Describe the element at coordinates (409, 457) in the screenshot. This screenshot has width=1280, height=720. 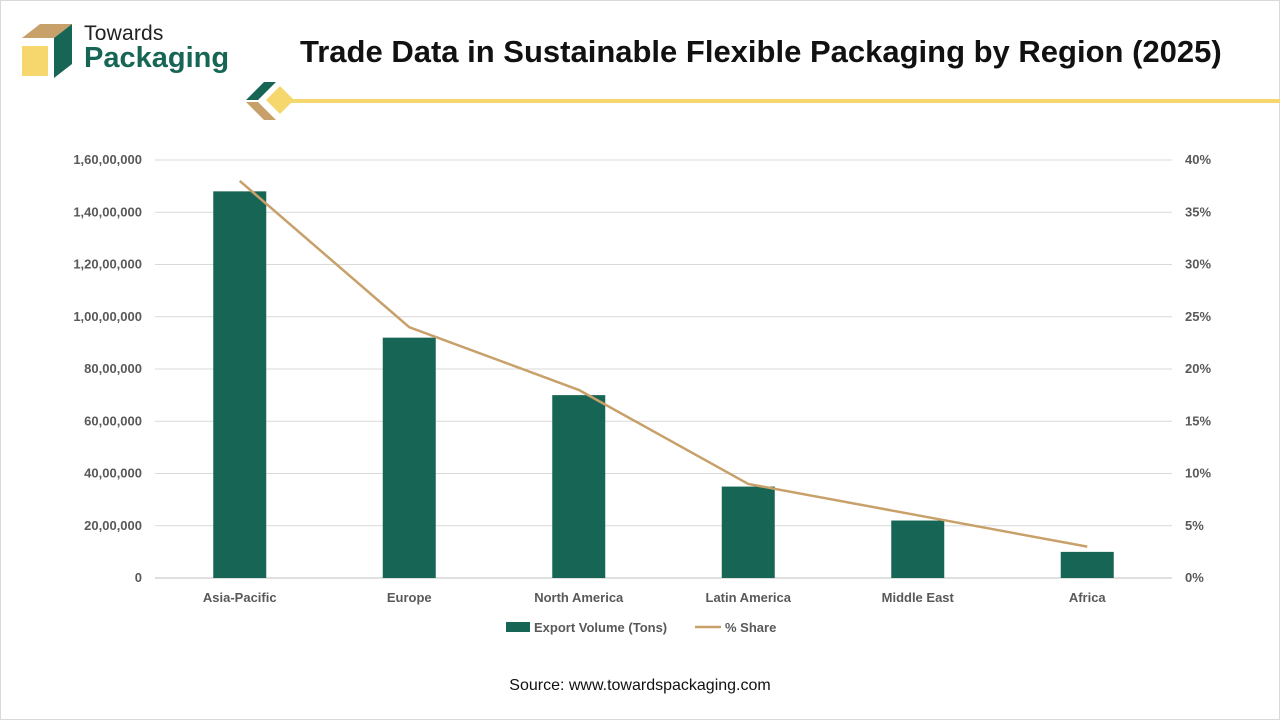
I see `bar-europe` at that location.